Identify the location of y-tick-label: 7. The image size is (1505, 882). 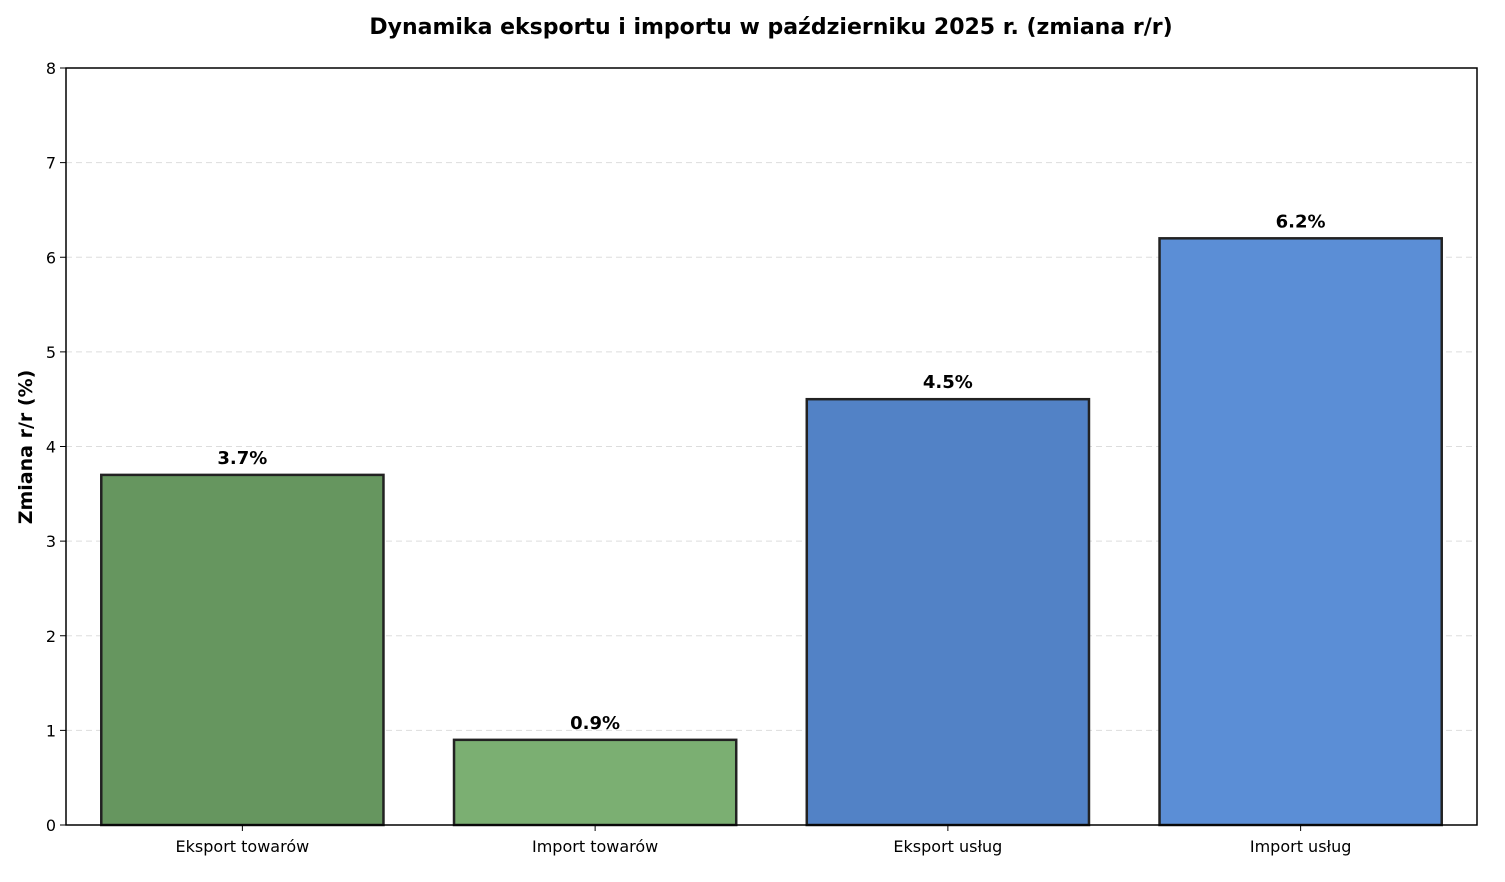
(51, 163).